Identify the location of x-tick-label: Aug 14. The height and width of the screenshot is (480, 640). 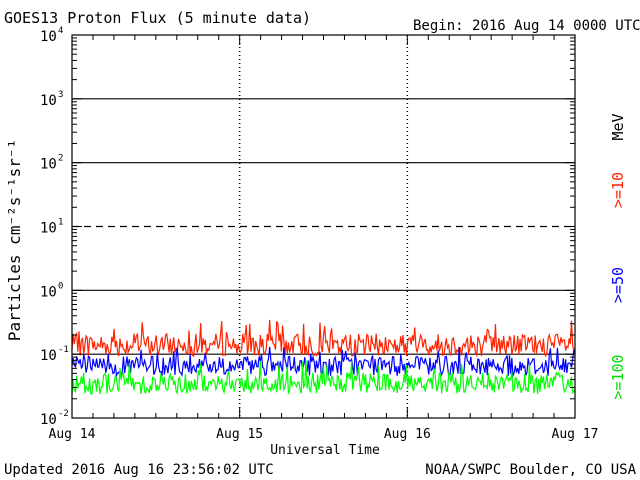
(72, 434).